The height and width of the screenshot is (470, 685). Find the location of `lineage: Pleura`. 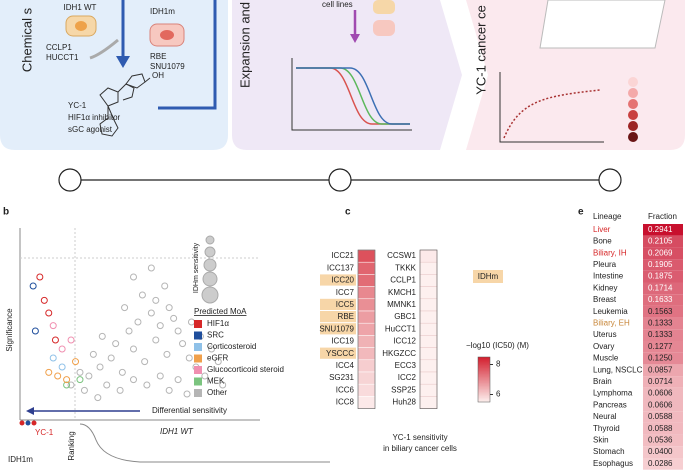

lineage: Pleura is located at coordinates (605, 264).